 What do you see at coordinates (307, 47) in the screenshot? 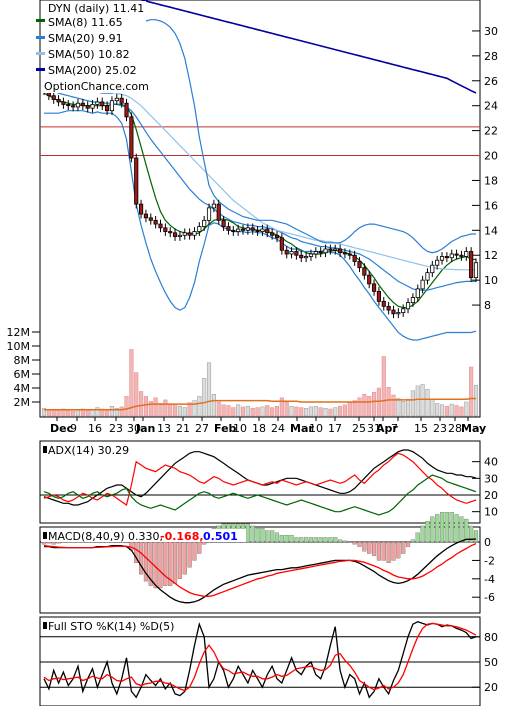
I see `sma-200-line` at bounding box center [307, 47].